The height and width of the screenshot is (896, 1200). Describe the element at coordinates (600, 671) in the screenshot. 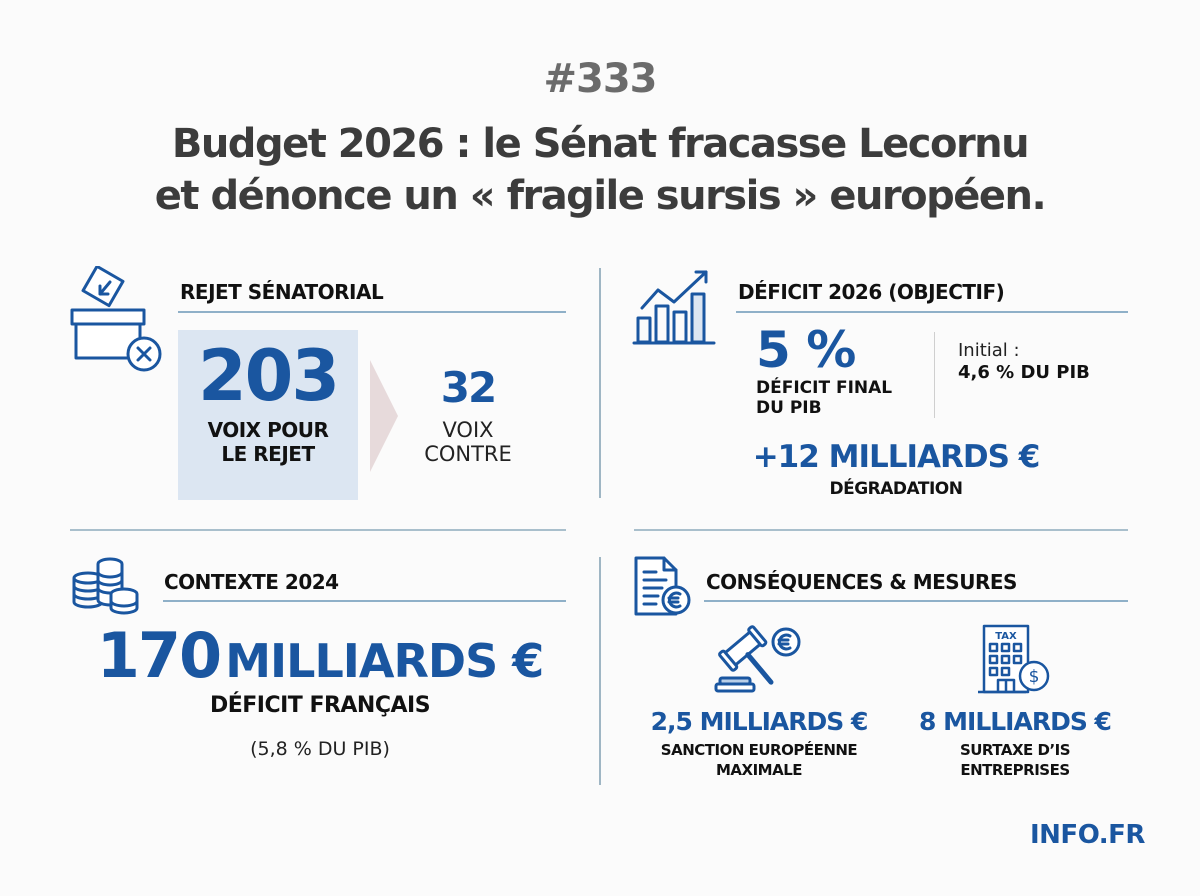

I see `vertical-divider-bottom` at that location.